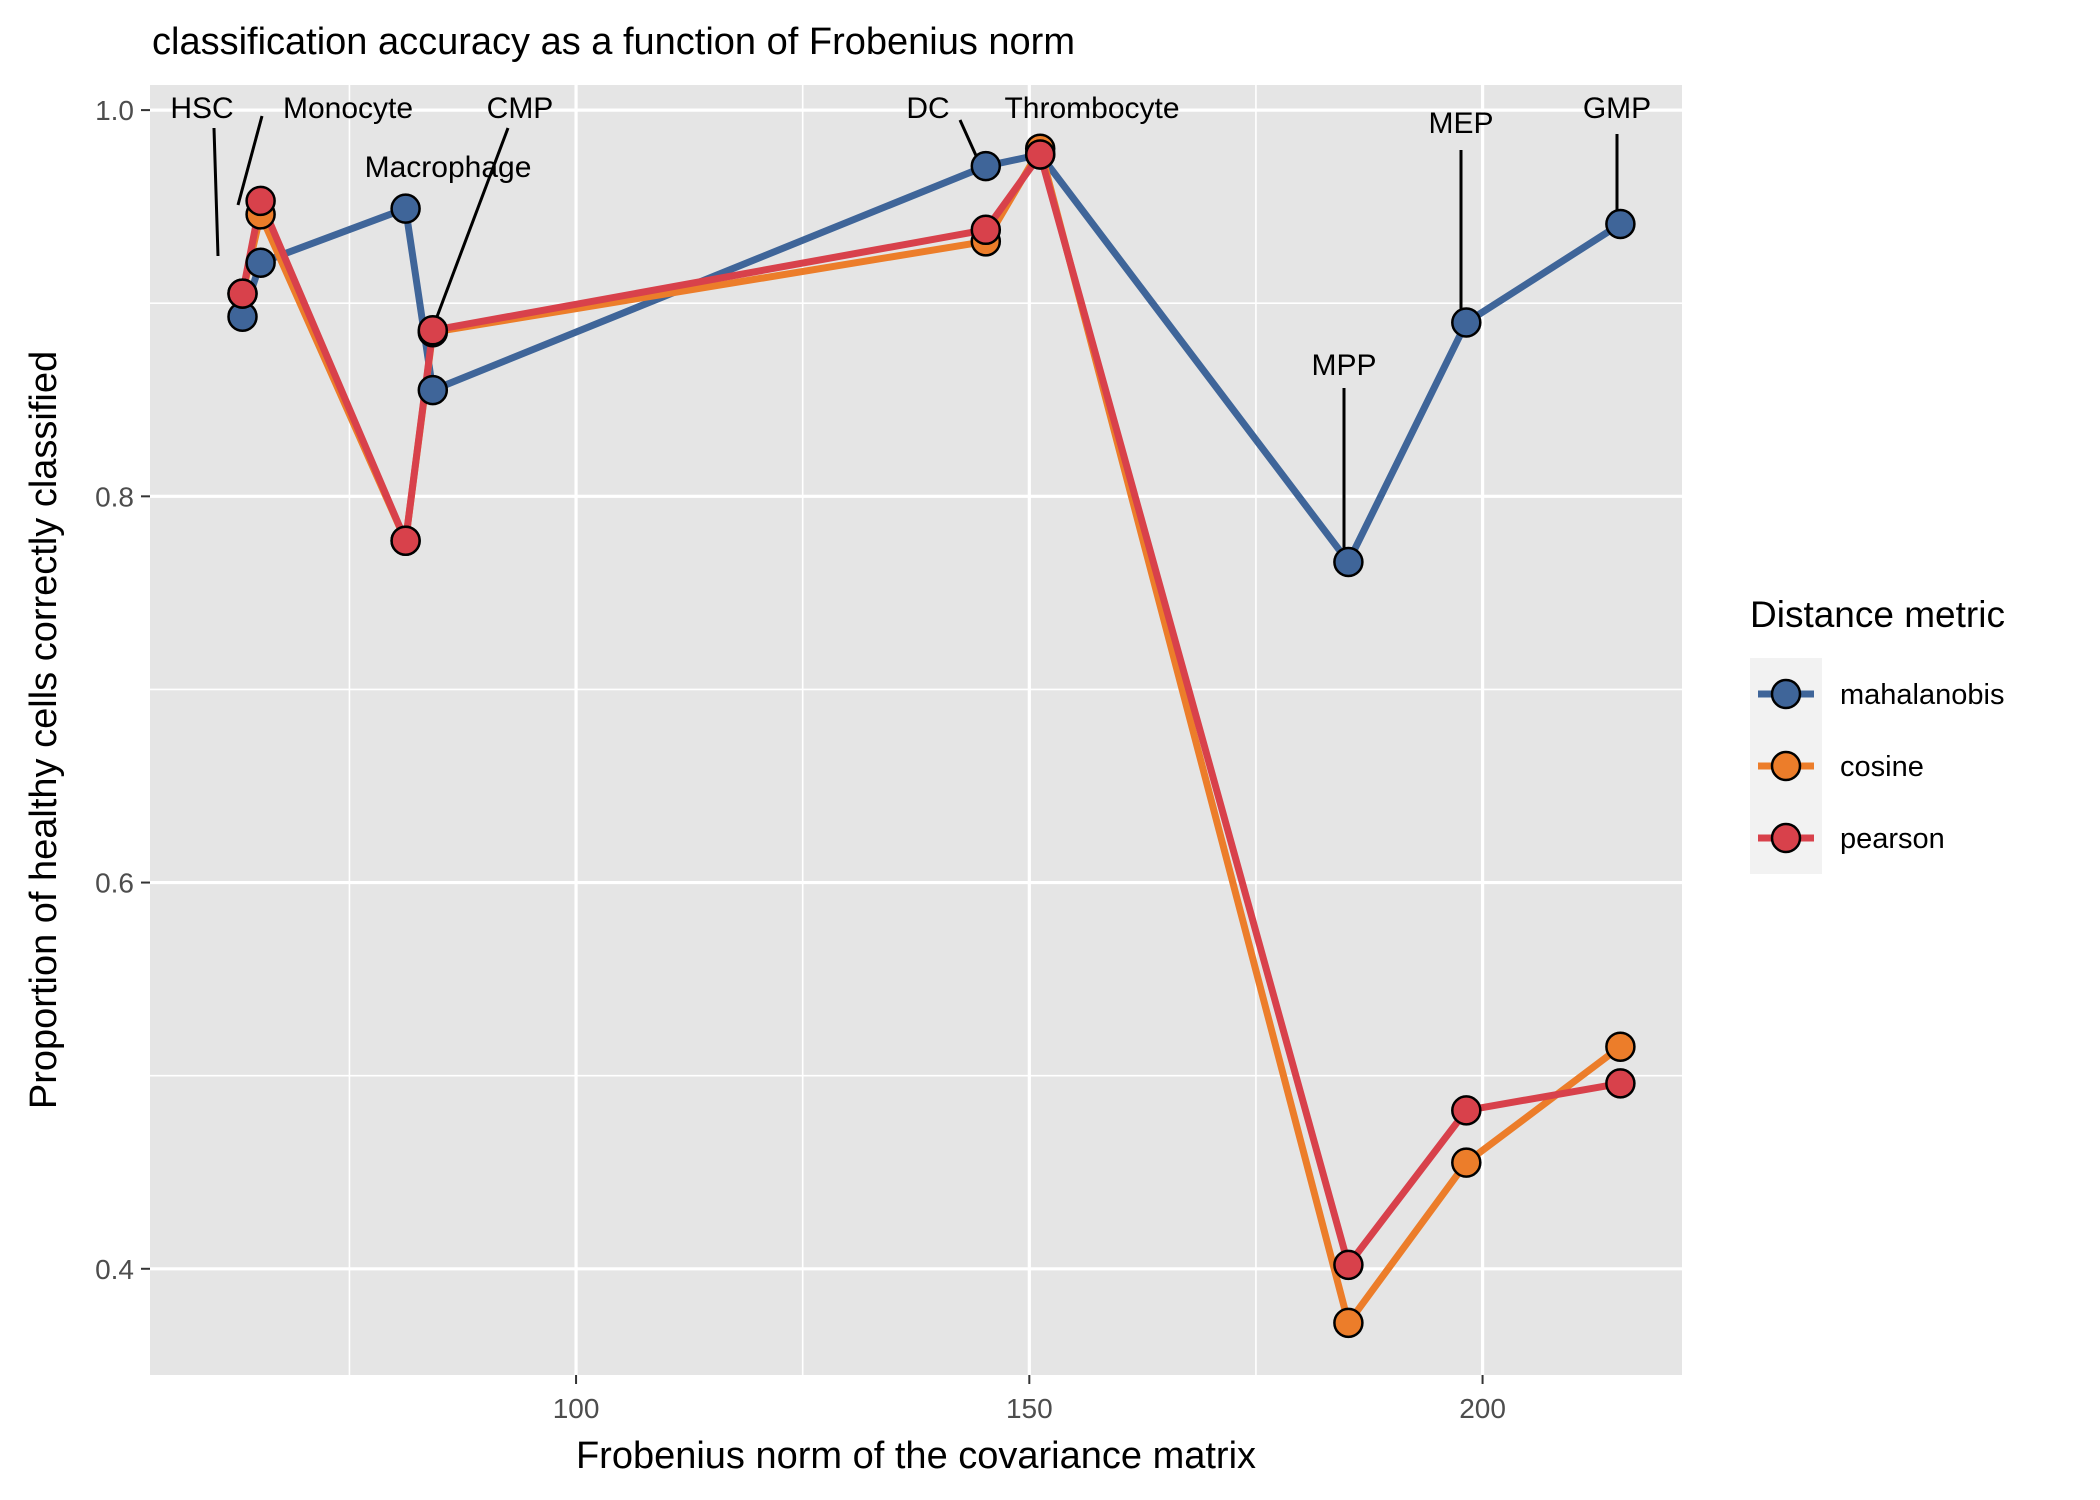 The image size is (2100, 1500). Describe the element at coordinates (576, 1408) in the screenshot. I see `x-tick-label: 100` at that location.